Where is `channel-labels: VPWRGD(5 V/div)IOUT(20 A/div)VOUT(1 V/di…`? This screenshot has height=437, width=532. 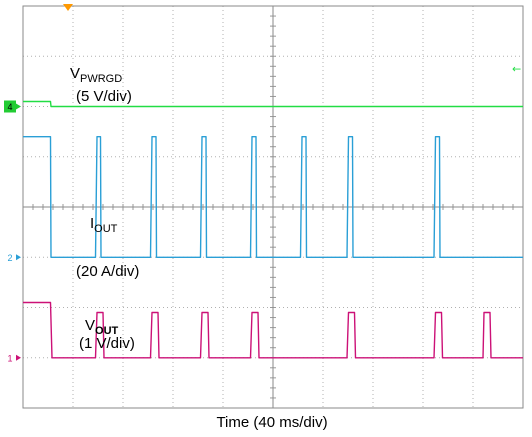 channel-labels: VPWRGD(5 V/div)IOUT(20 A/div)VOUT(1 V/di… is located at coordinates (104, 208).